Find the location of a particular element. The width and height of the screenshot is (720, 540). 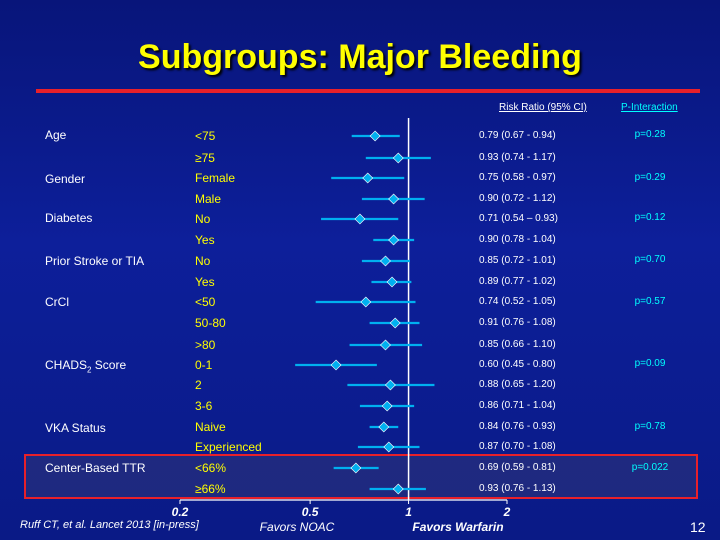

category-diabetes: Diabetes is located at coordinates (69, 218).